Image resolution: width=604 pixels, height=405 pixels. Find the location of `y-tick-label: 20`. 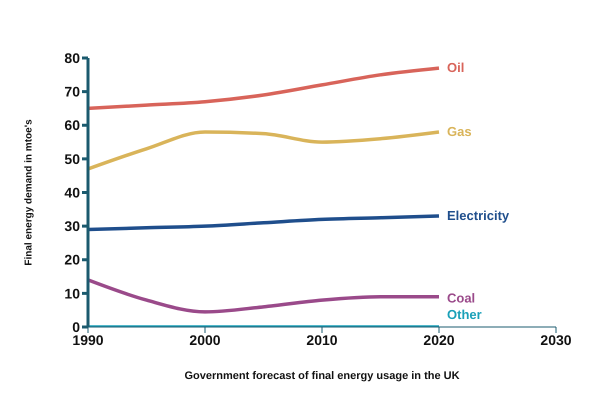

y-tick-label: 20 is located at coordinates (72, 260).